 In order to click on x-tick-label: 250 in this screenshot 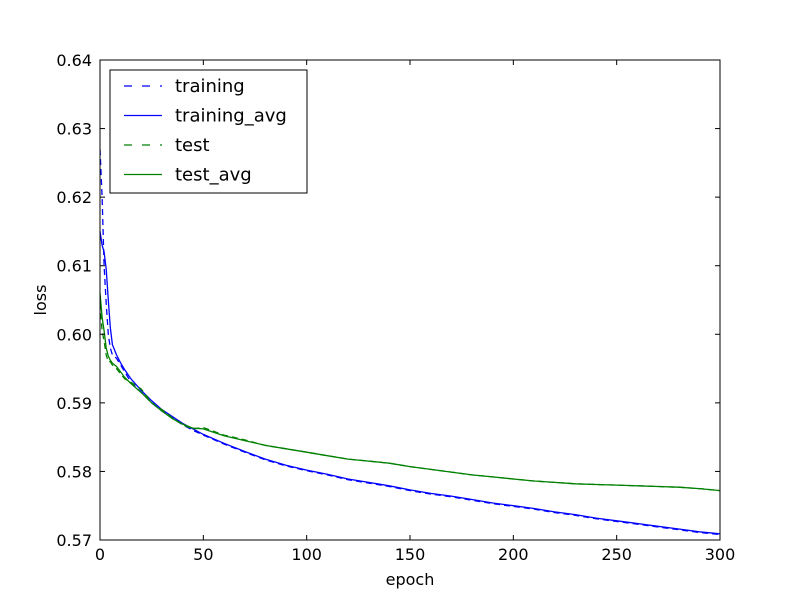, I will do `click(616, 554)`.